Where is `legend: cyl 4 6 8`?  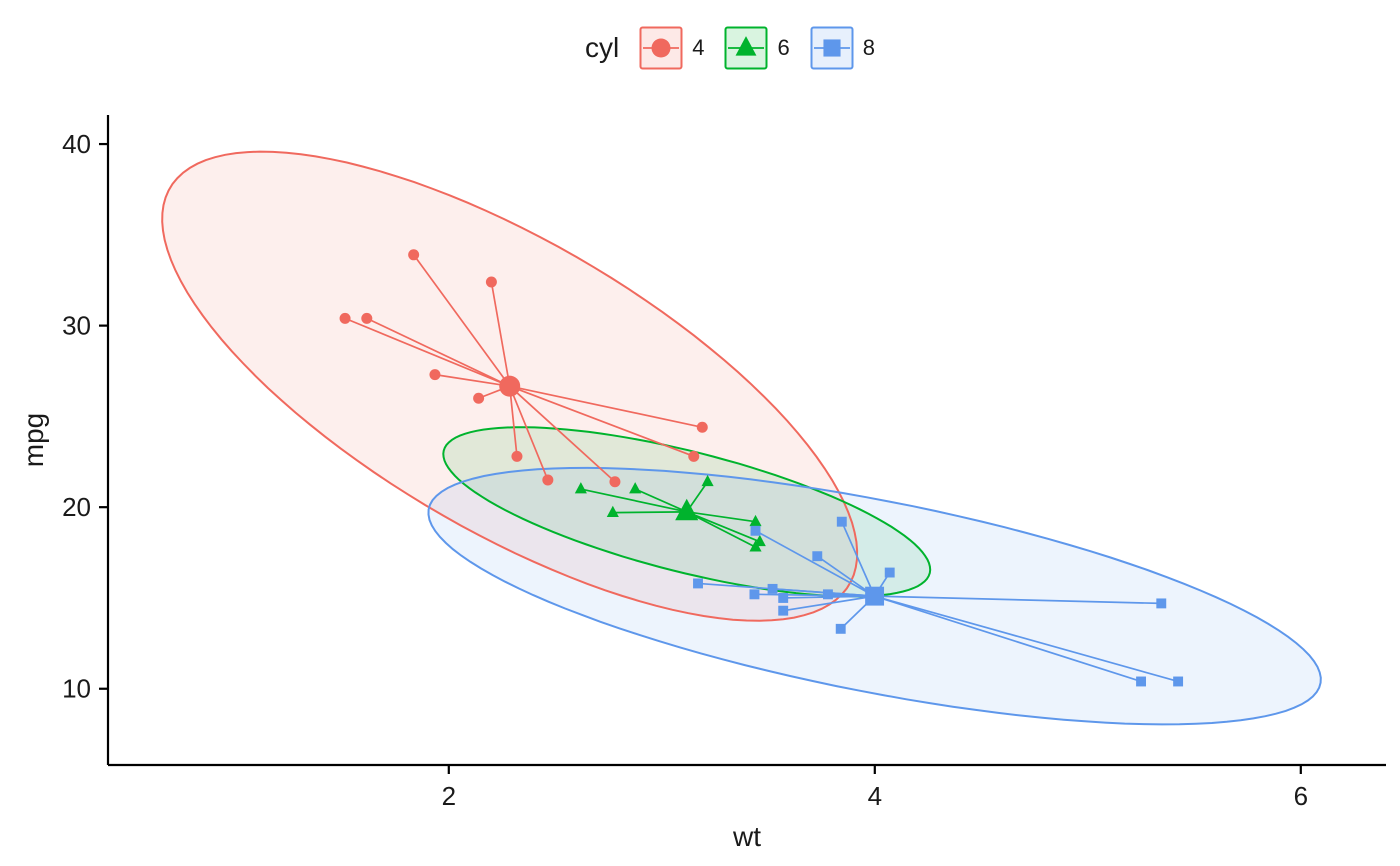 legend: cyl 4 6 8 is located at coordinates (700, 48).